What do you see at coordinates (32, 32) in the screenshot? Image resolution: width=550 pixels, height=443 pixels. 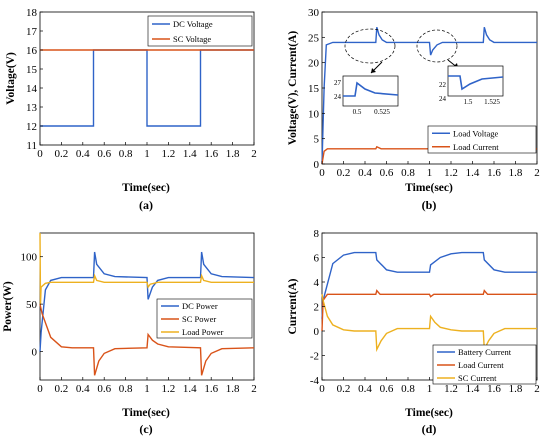 I see `y-tick-label: 17` at bounding box center [32, 32].